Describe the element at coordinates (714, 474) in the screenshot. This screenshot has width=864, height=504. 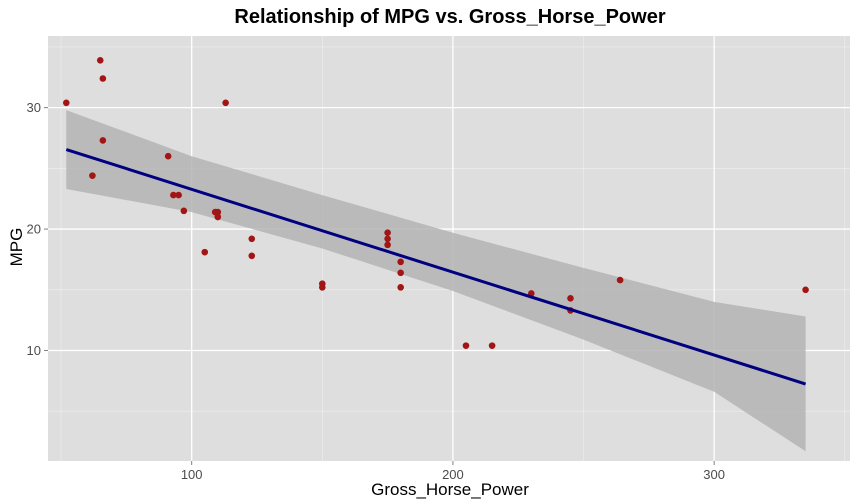
I see `x-tick-label: 300` at that location.